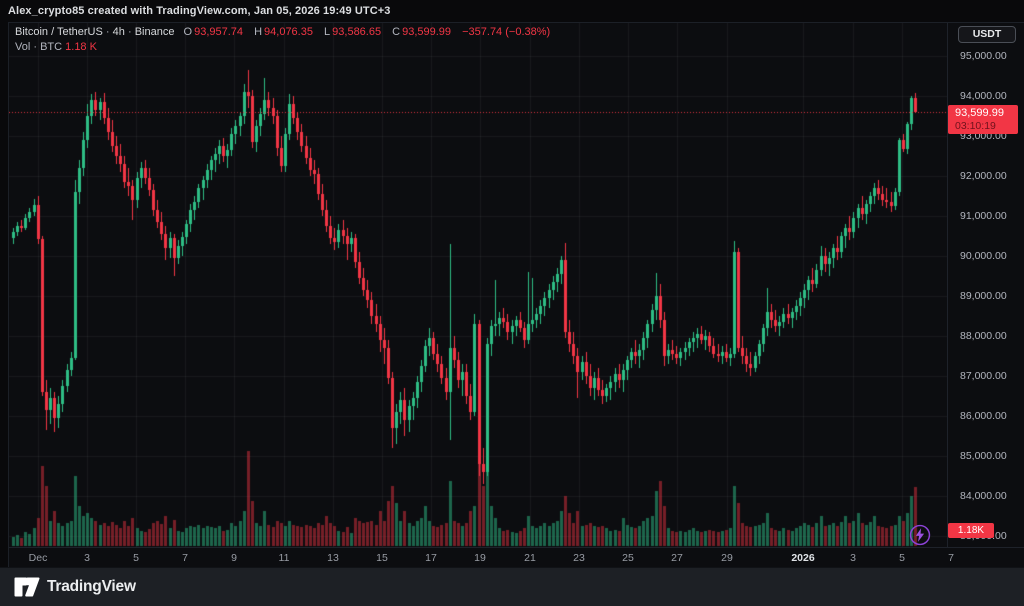  I want to click on volume-label: Vol · BTC, so click(39, 47).